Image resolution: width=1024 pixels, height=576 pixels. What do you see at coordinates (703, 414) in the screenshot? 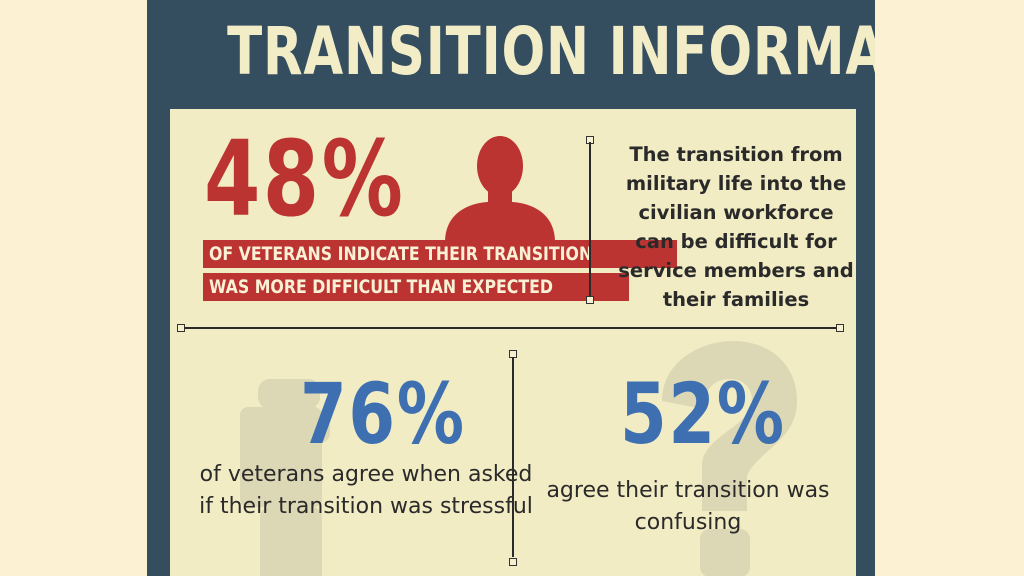
I see `stat-52-value: 52%` at bounding box center [703, 414].